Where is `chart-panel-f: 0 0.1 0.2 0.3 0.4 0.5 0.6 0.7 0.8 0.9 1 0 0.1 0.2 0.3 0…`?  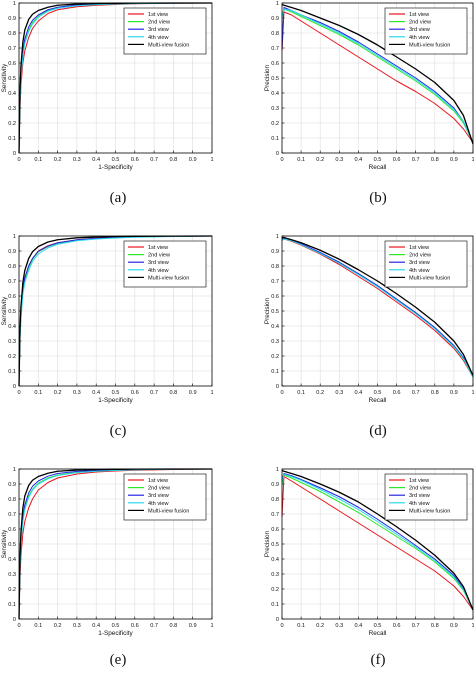 chart-panel-f: 0 0.1 0.2 0.3 0.4 0.5 0.6 0.7 0.8 0.9 1 0 0.1 0.2 0.3 0… is located at coordinates (369, 552).